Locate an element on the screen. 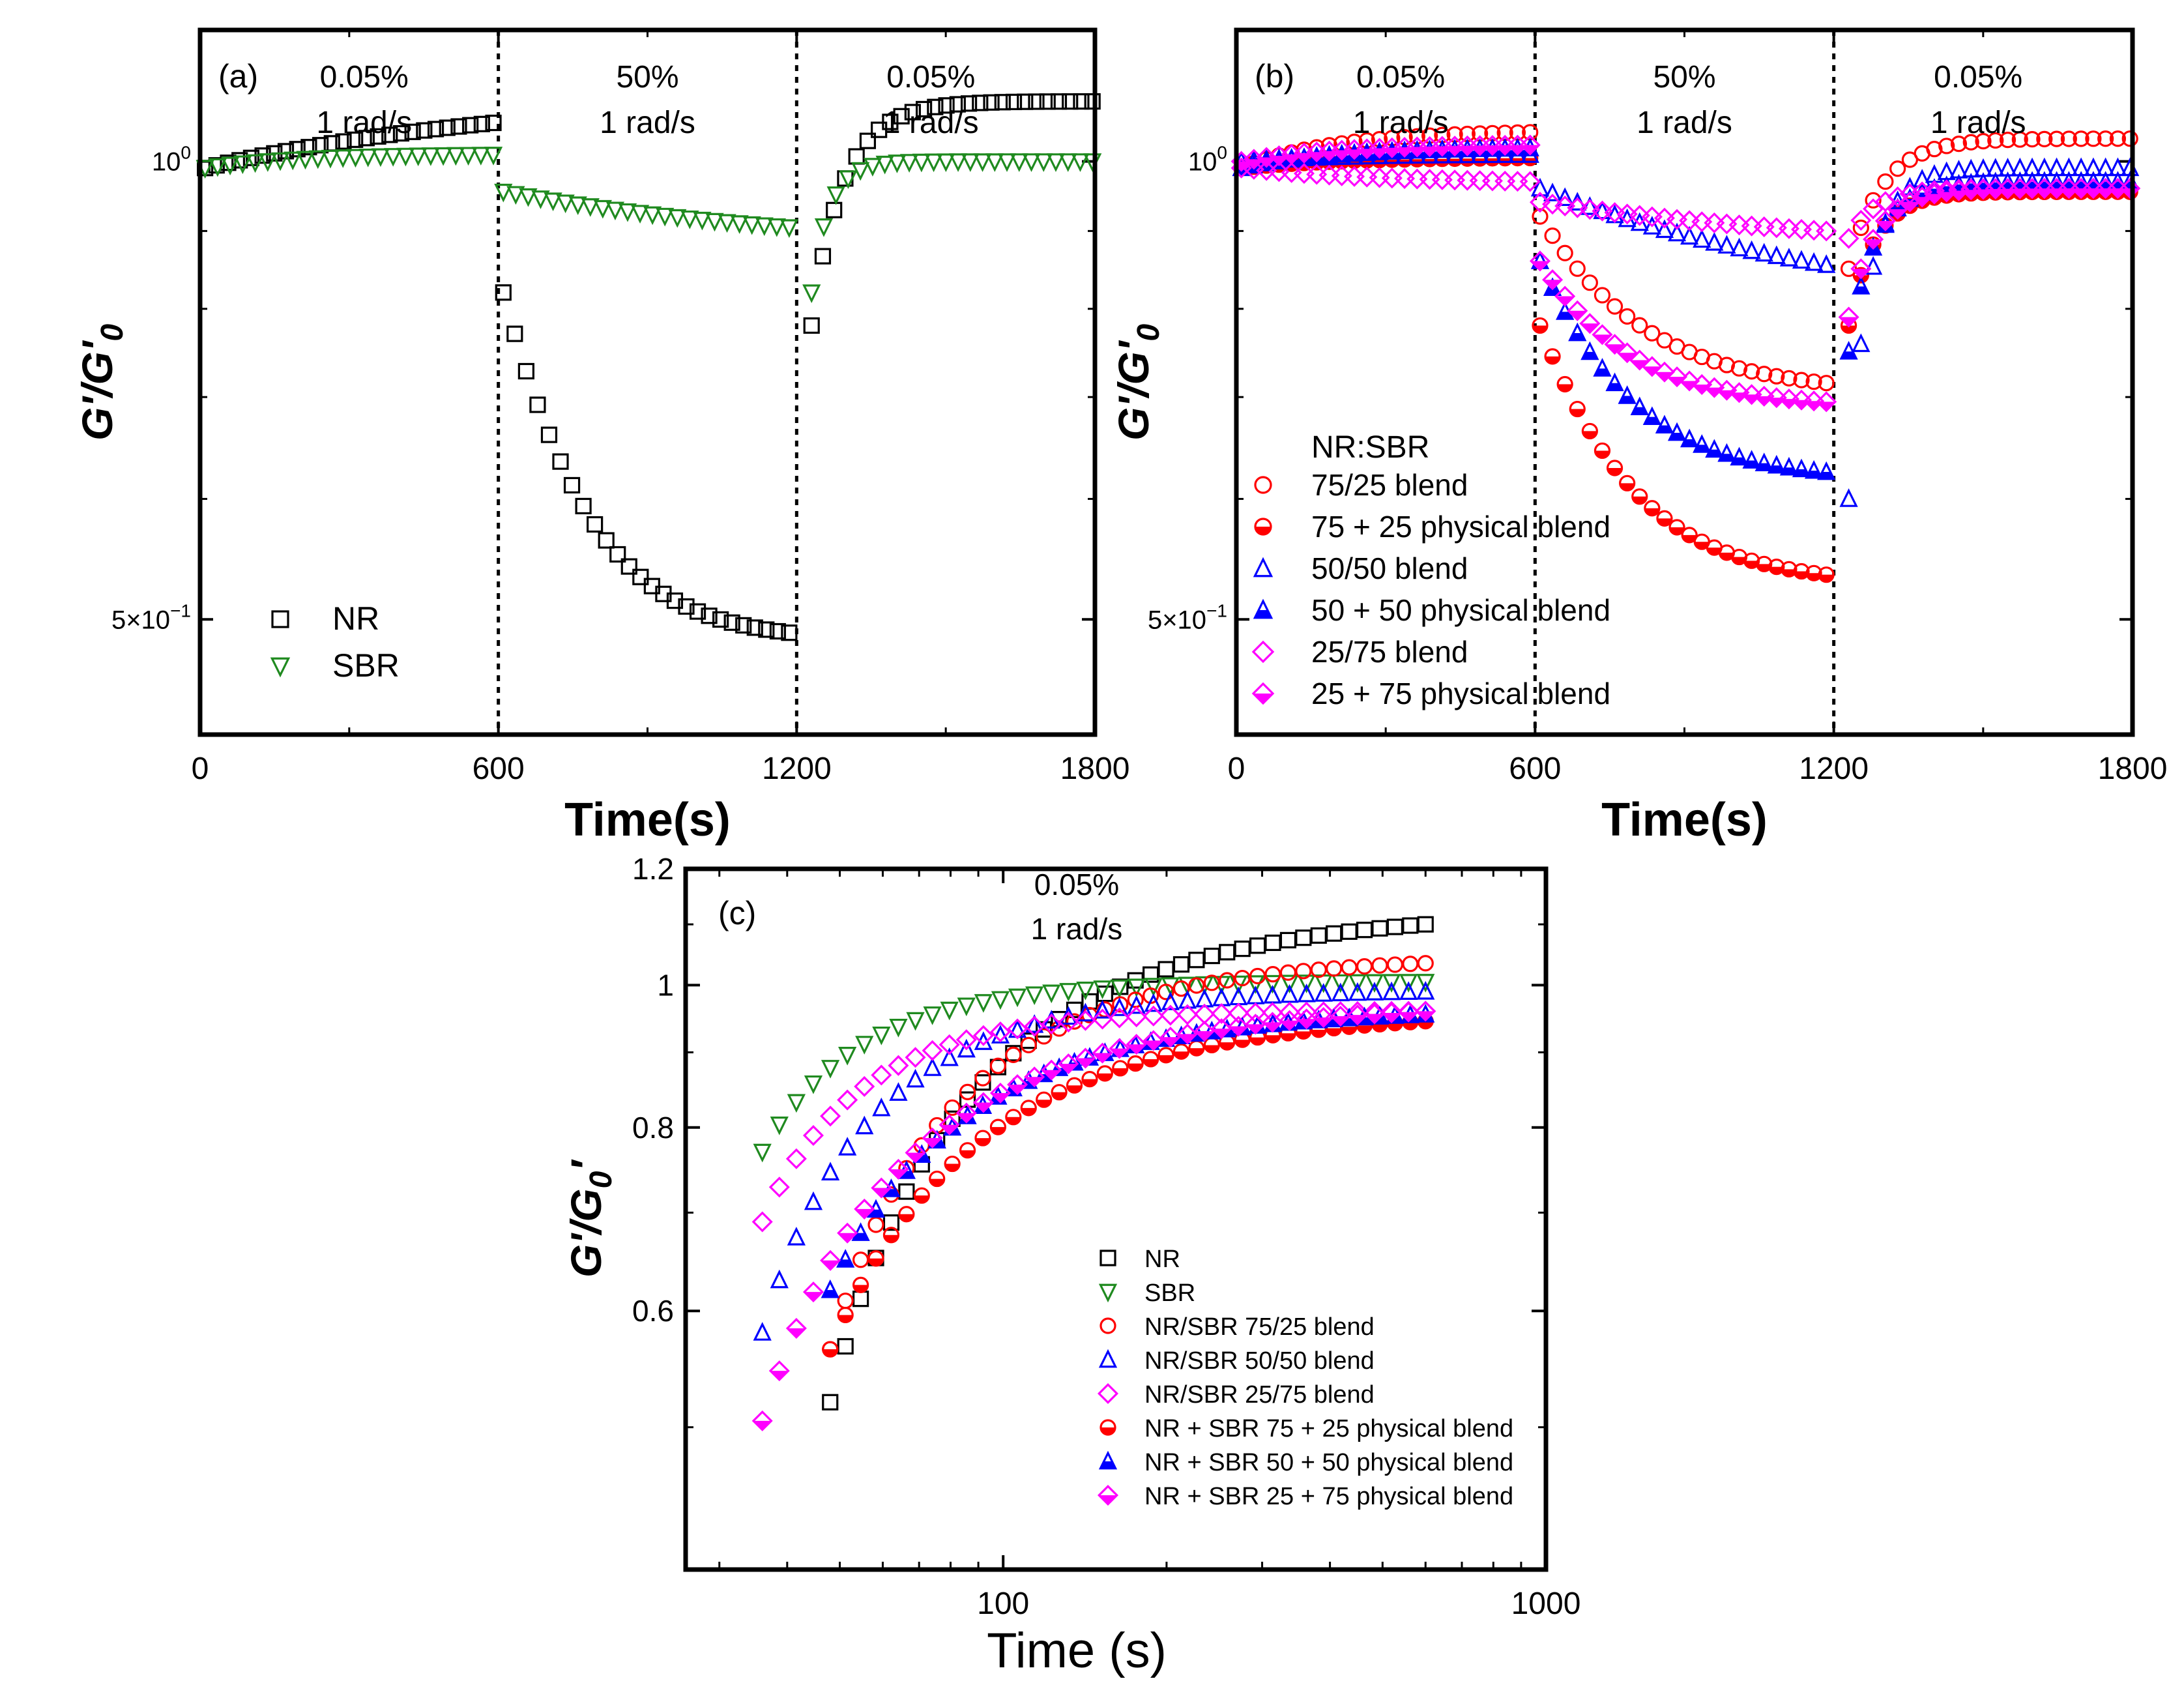 Image resolution: width=2184 pixels, height=1696 pixels. panel-label: (c) is located at coordinates (737, 913).